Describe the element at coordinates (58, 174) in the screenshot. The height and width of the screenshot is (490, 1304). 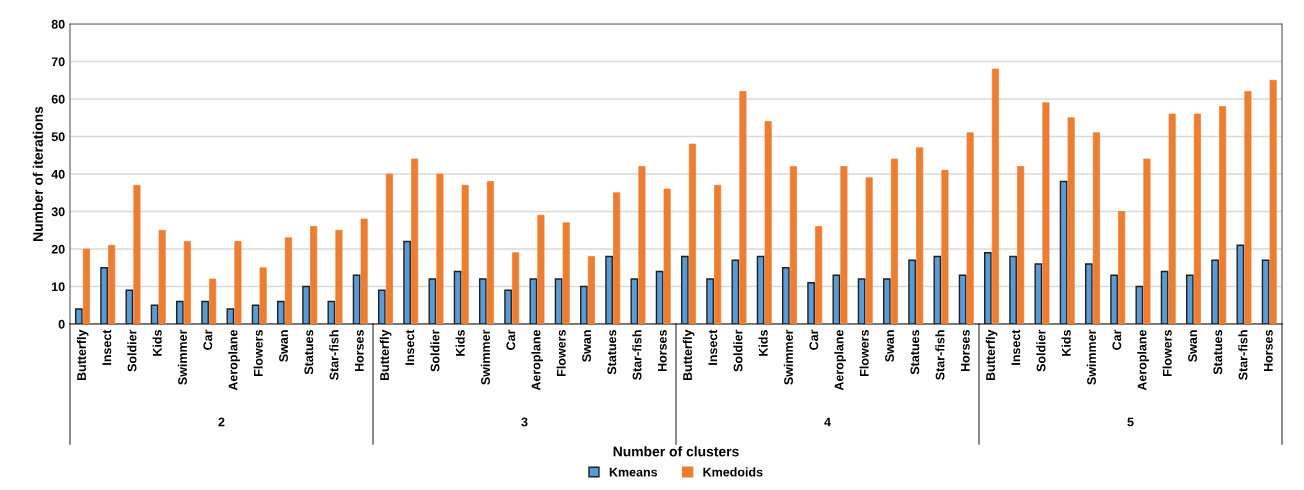
I see `y-tick-label: 40` at that location.